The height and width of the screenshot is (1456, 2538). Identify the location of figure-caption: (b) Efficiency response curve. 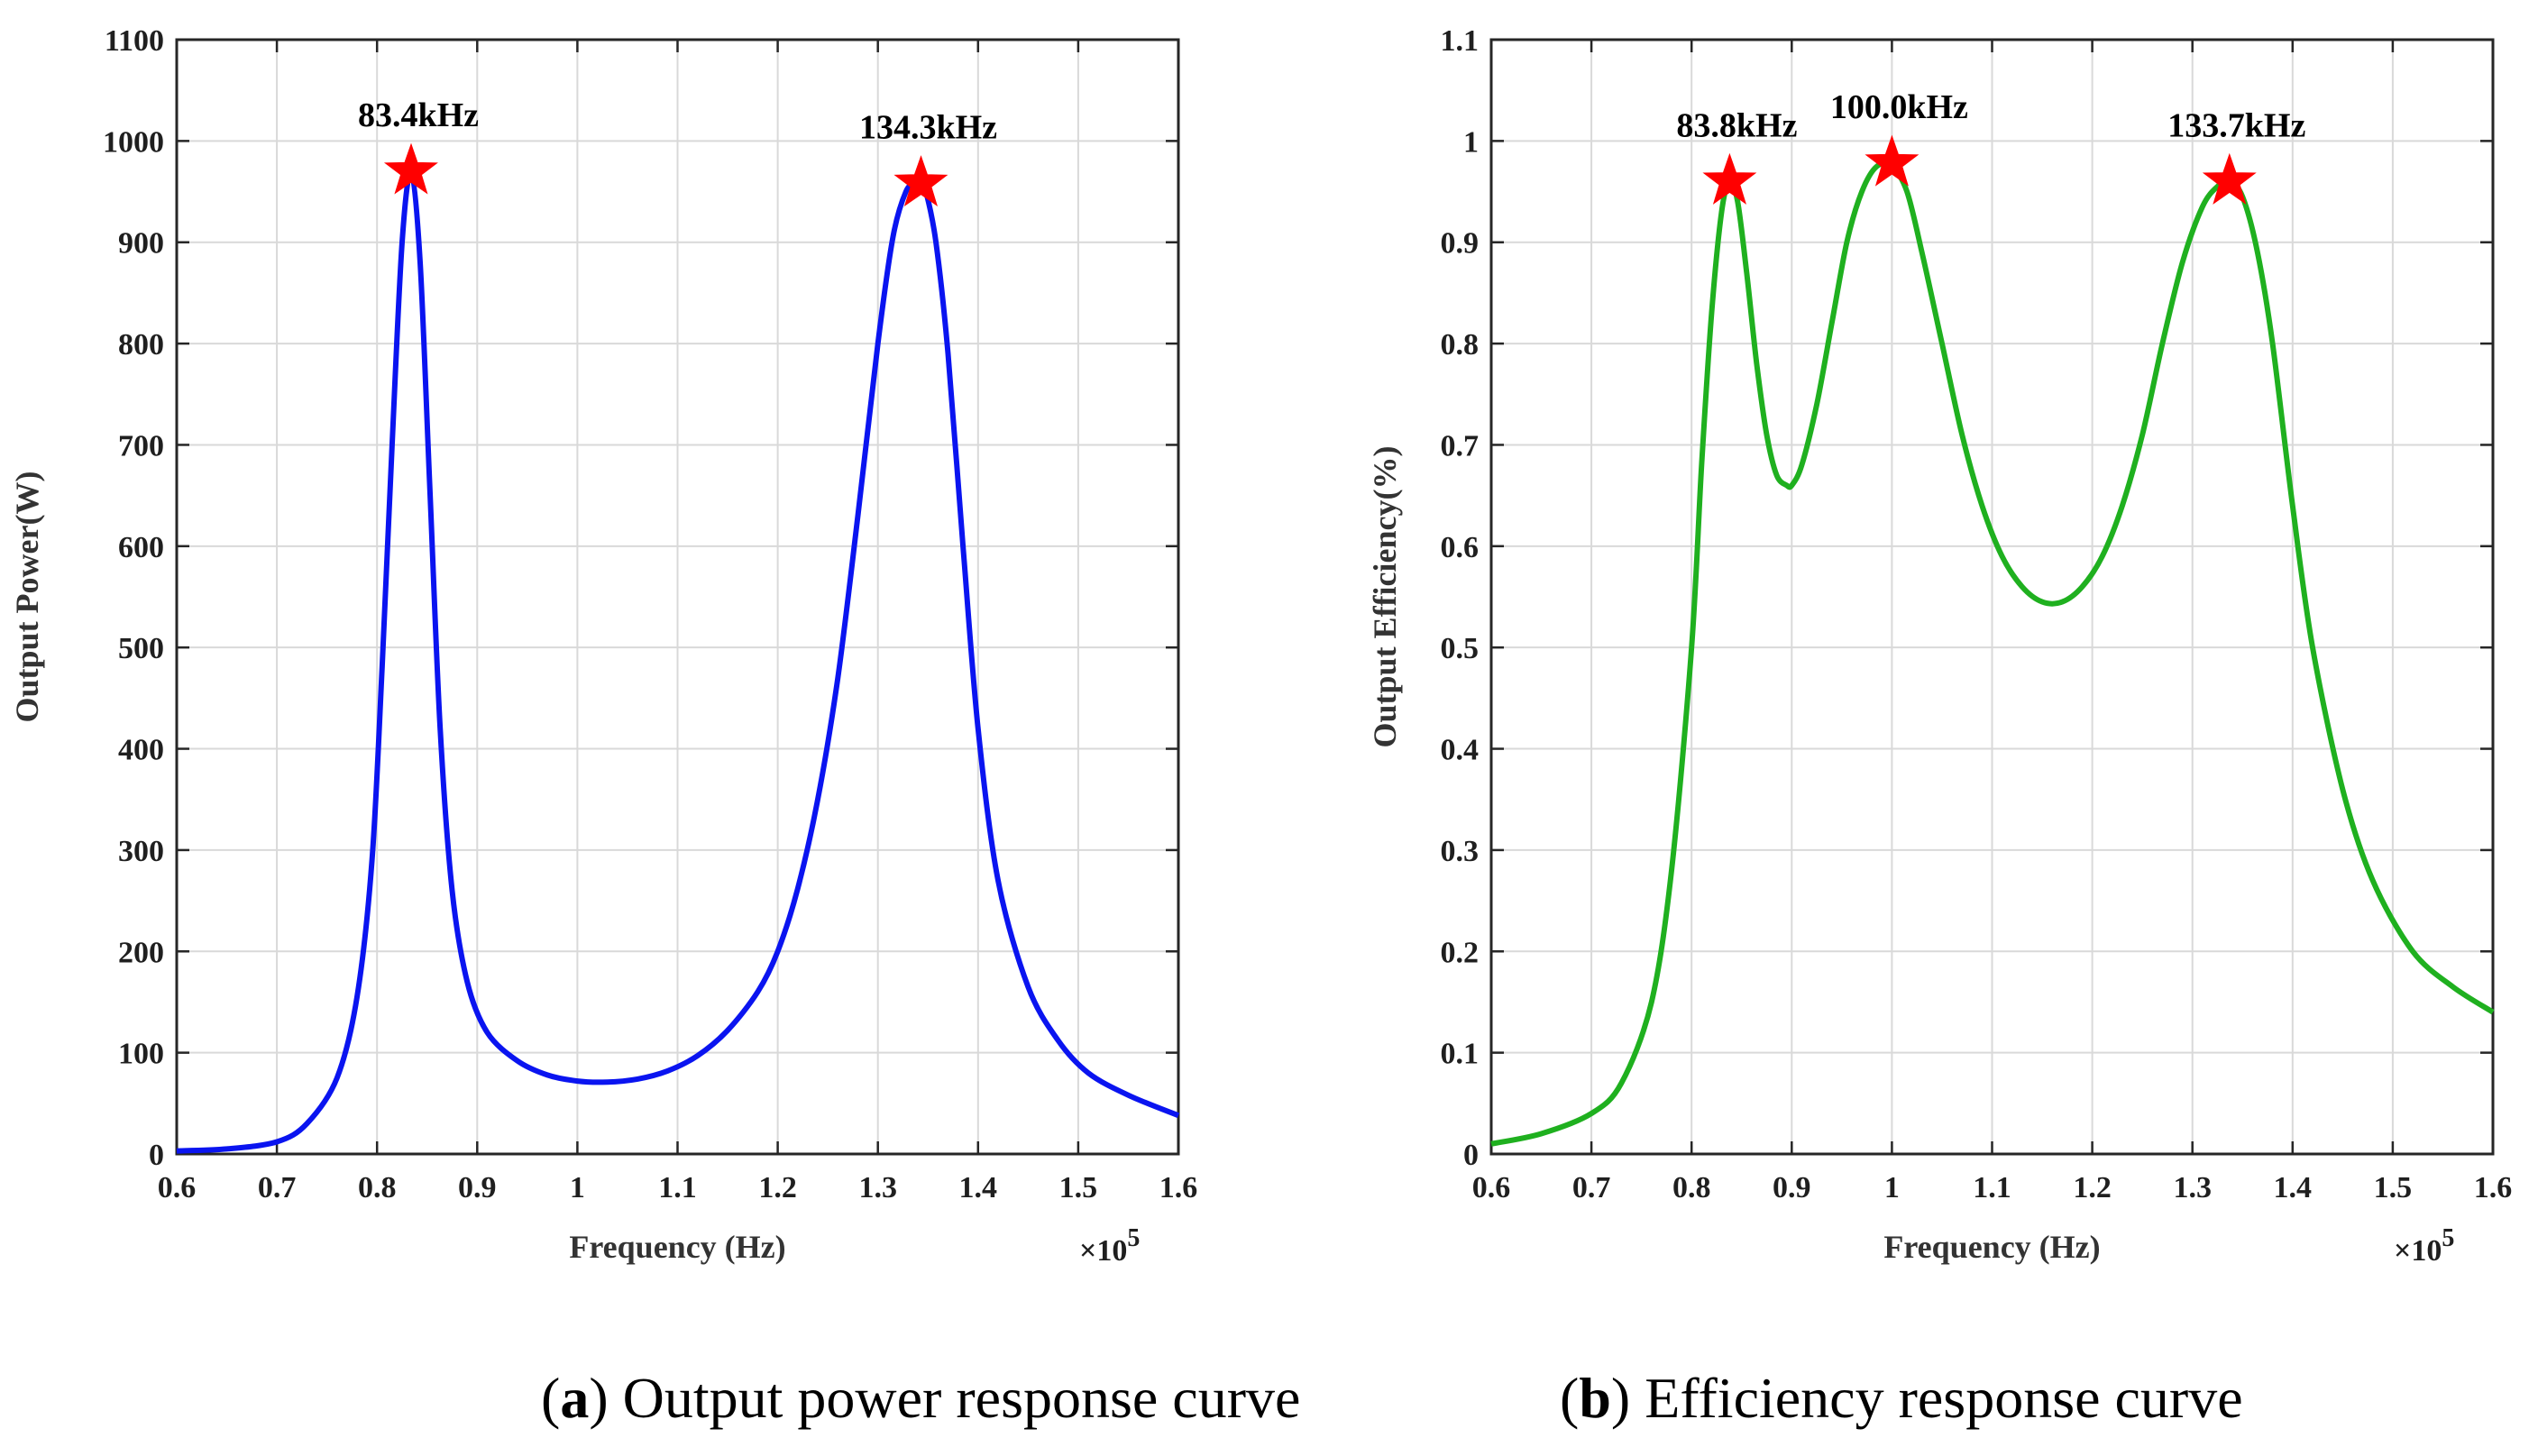
(1902, 1398).